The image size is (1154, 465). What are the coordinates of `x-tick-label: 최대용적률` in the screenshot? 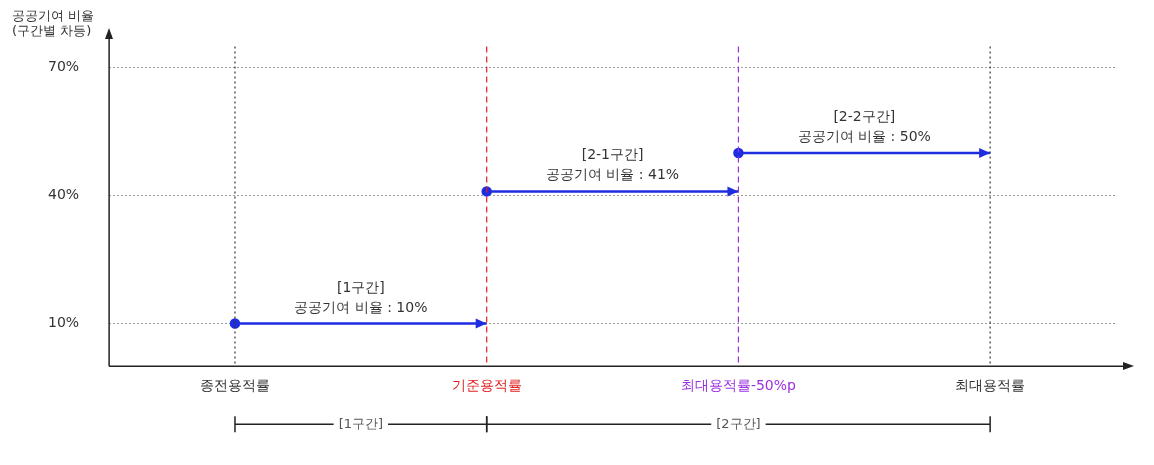 It's located at (990, 385).